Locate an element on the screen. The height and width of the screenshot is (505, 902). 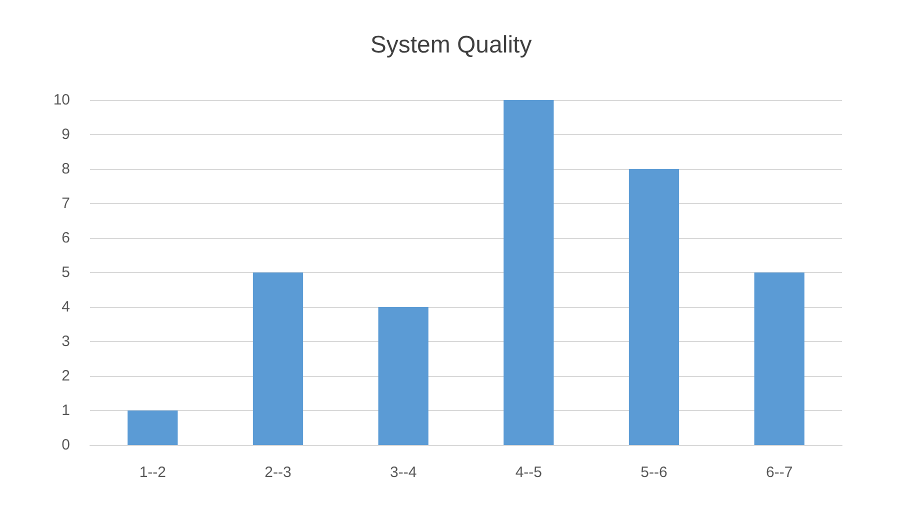
chart-title: System Quality is located at coordinates (451, 45).